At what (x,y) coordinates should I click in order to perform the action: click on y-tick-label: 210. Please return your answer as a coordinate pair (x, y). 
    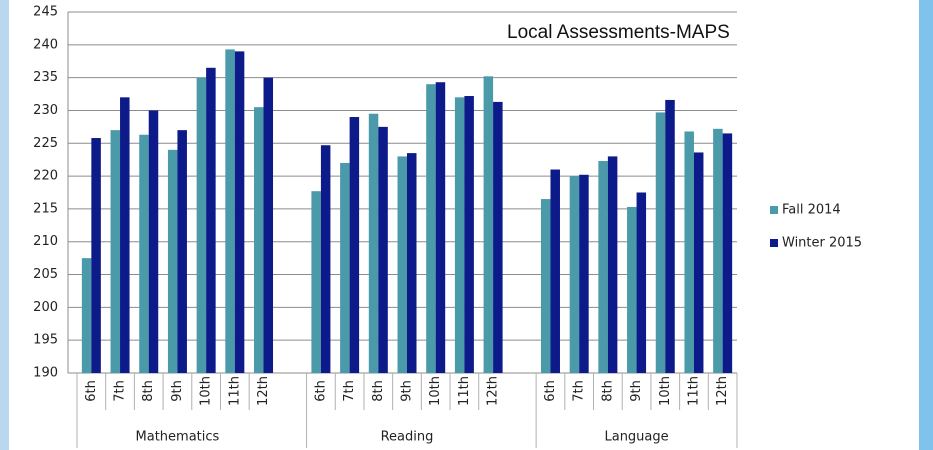
    Looking at the image, I should click on (45, 241).